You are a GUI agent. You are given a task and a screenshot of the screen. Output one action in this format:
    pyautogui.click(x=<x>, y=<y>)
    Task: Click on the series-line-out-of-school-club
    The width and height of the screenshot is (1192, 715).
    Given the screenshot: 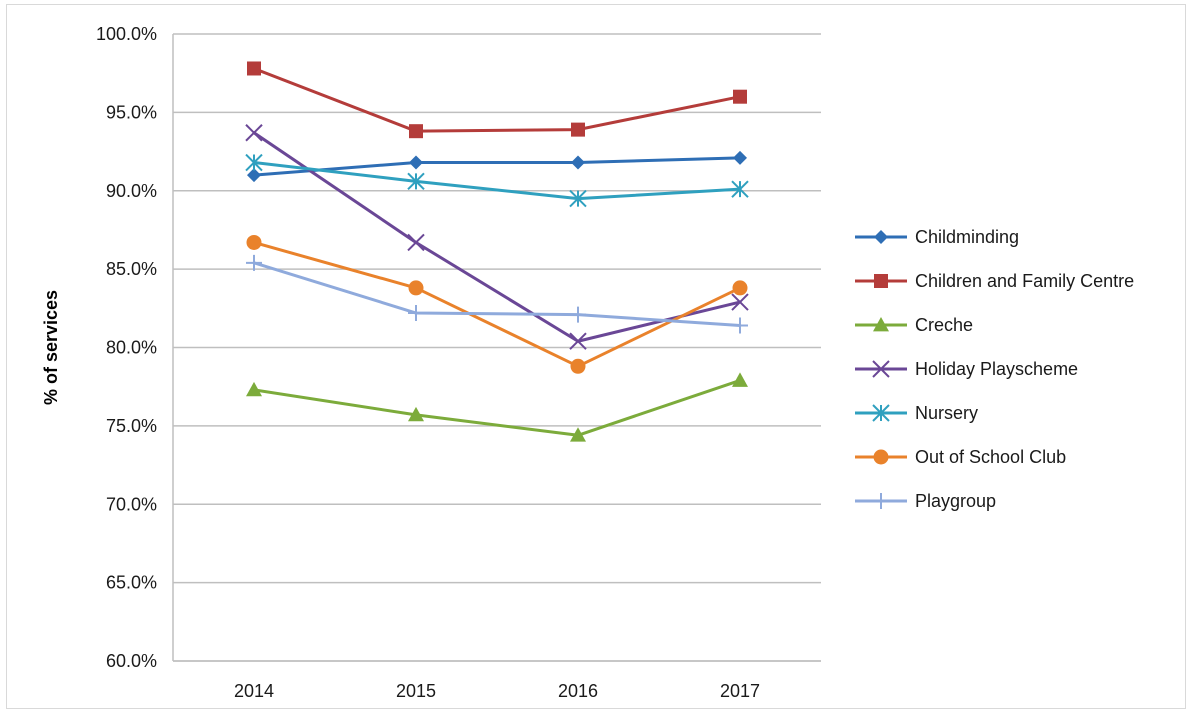 What is the action you would take?
    pyautogui.click(x=497, y=304)
    